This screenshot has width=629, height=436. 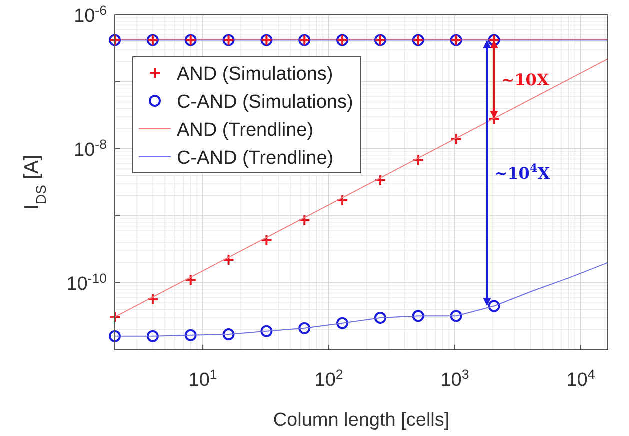 What do you see at coordinates (245, 130) in the screenshot?
I see `legend-label: AND (Trendline)` at bounding box center [245, 130].